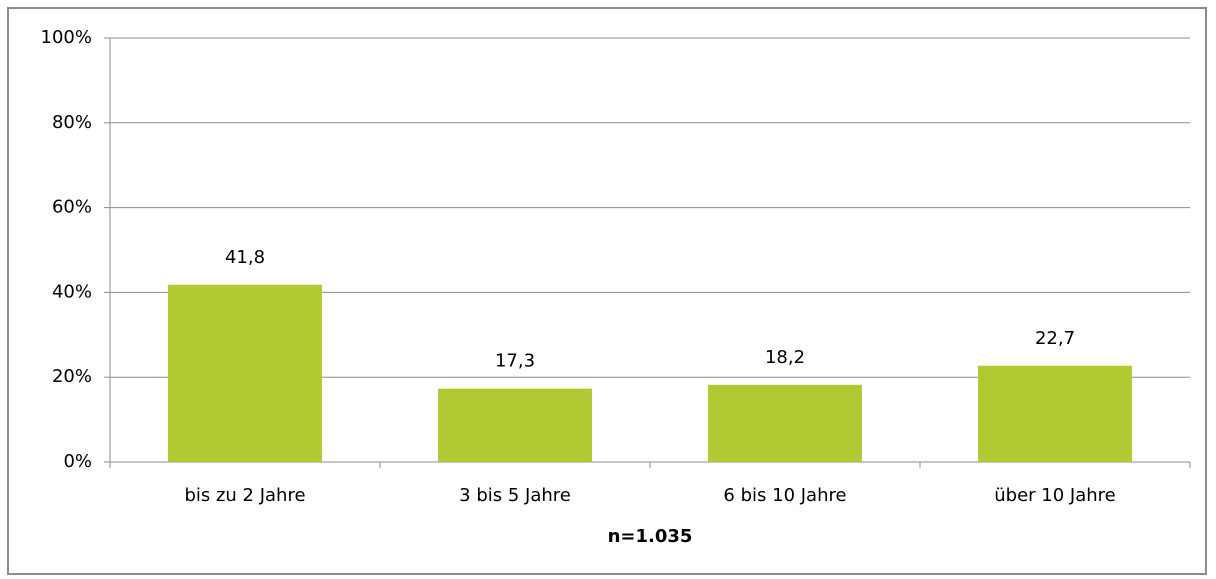 The width and height of the screenshot is (1216, 579). What do you see at coordinates (72, 122) in the screenshot?
I see `y-tick-label: 80%` at bounding box center [72, 122].